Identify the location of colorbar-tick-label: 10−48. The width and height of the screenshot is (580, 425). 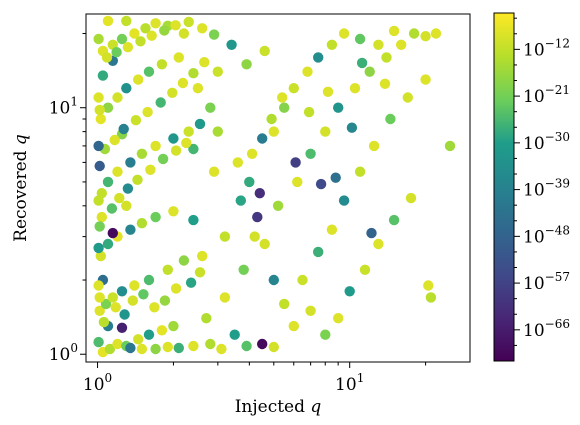
(546, 235).